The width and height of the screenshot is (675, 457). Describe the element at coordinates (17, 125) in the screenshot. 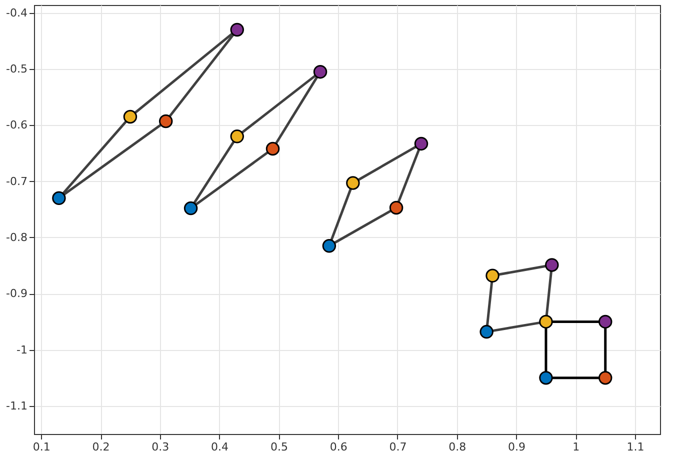

I see `y-tick-label: -0.6` at that location.